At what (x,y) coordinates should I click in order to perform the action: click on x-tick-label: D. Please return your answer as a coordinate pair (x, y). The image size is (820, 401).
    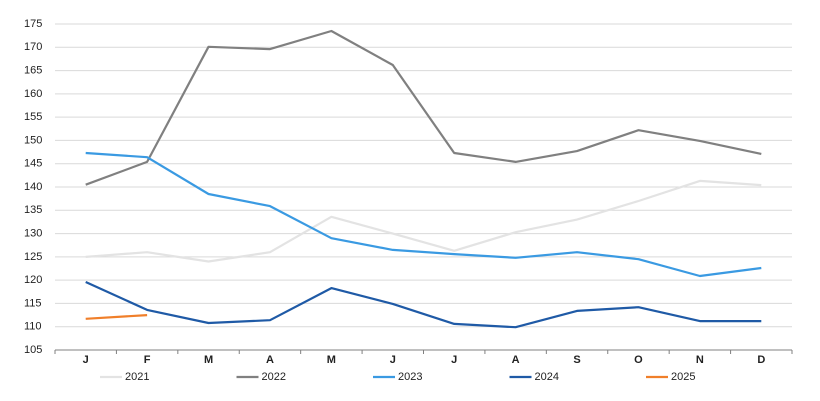
    Looking at the image, I should click on (761, 360).